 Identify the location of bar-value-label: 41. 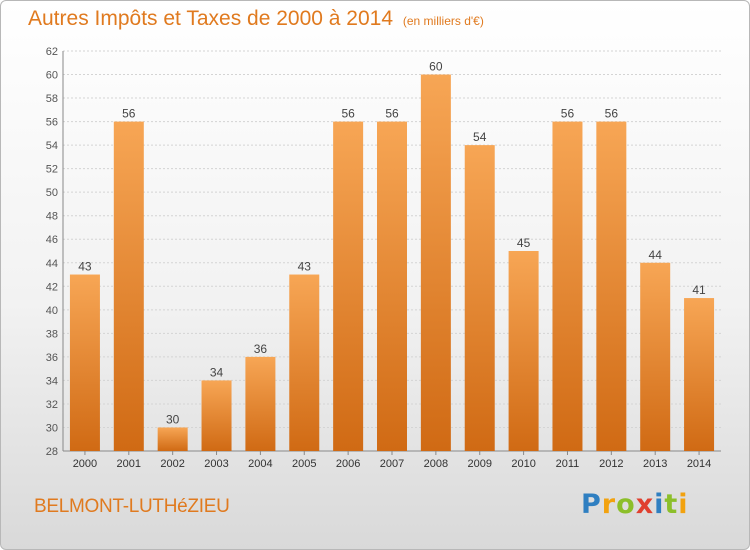
(699, 290).